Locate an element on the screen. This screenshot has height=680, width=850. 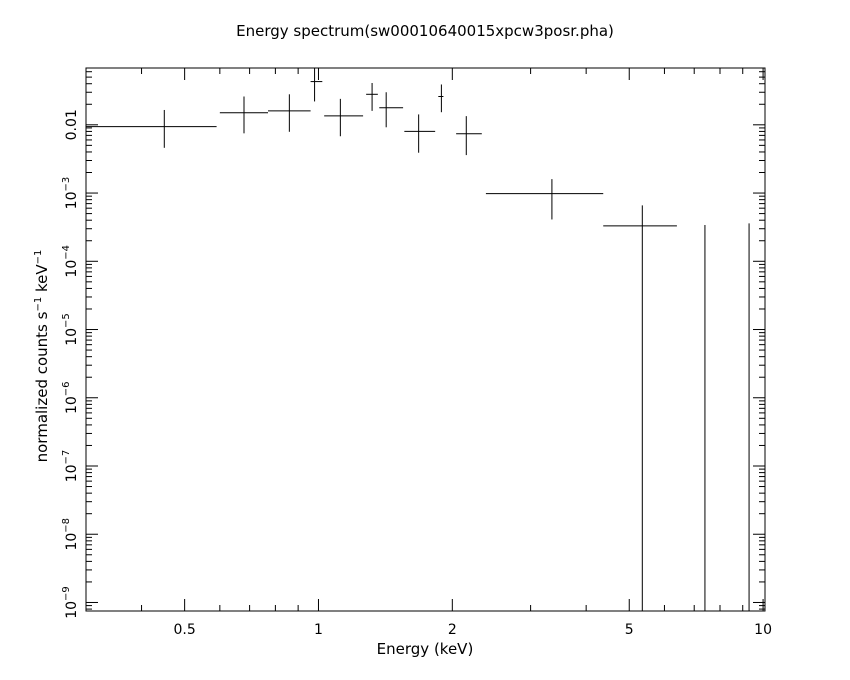
y-tick-label: 10−7 is located at coordinates (70, 466).